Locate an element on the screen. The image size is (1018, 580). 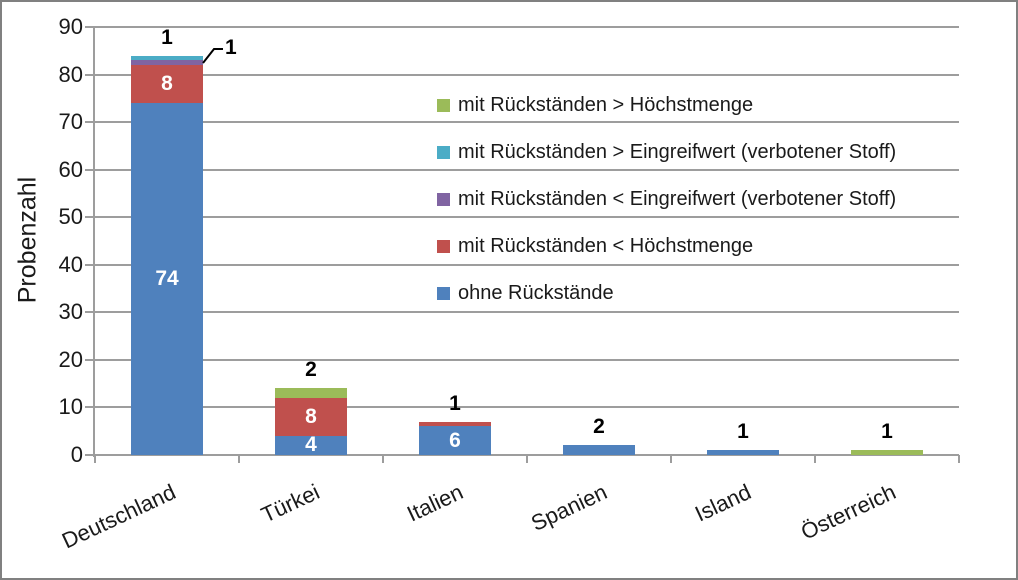
legend-item: mit Rückständen > Höchstmenge is located at coordinates (595, 105).